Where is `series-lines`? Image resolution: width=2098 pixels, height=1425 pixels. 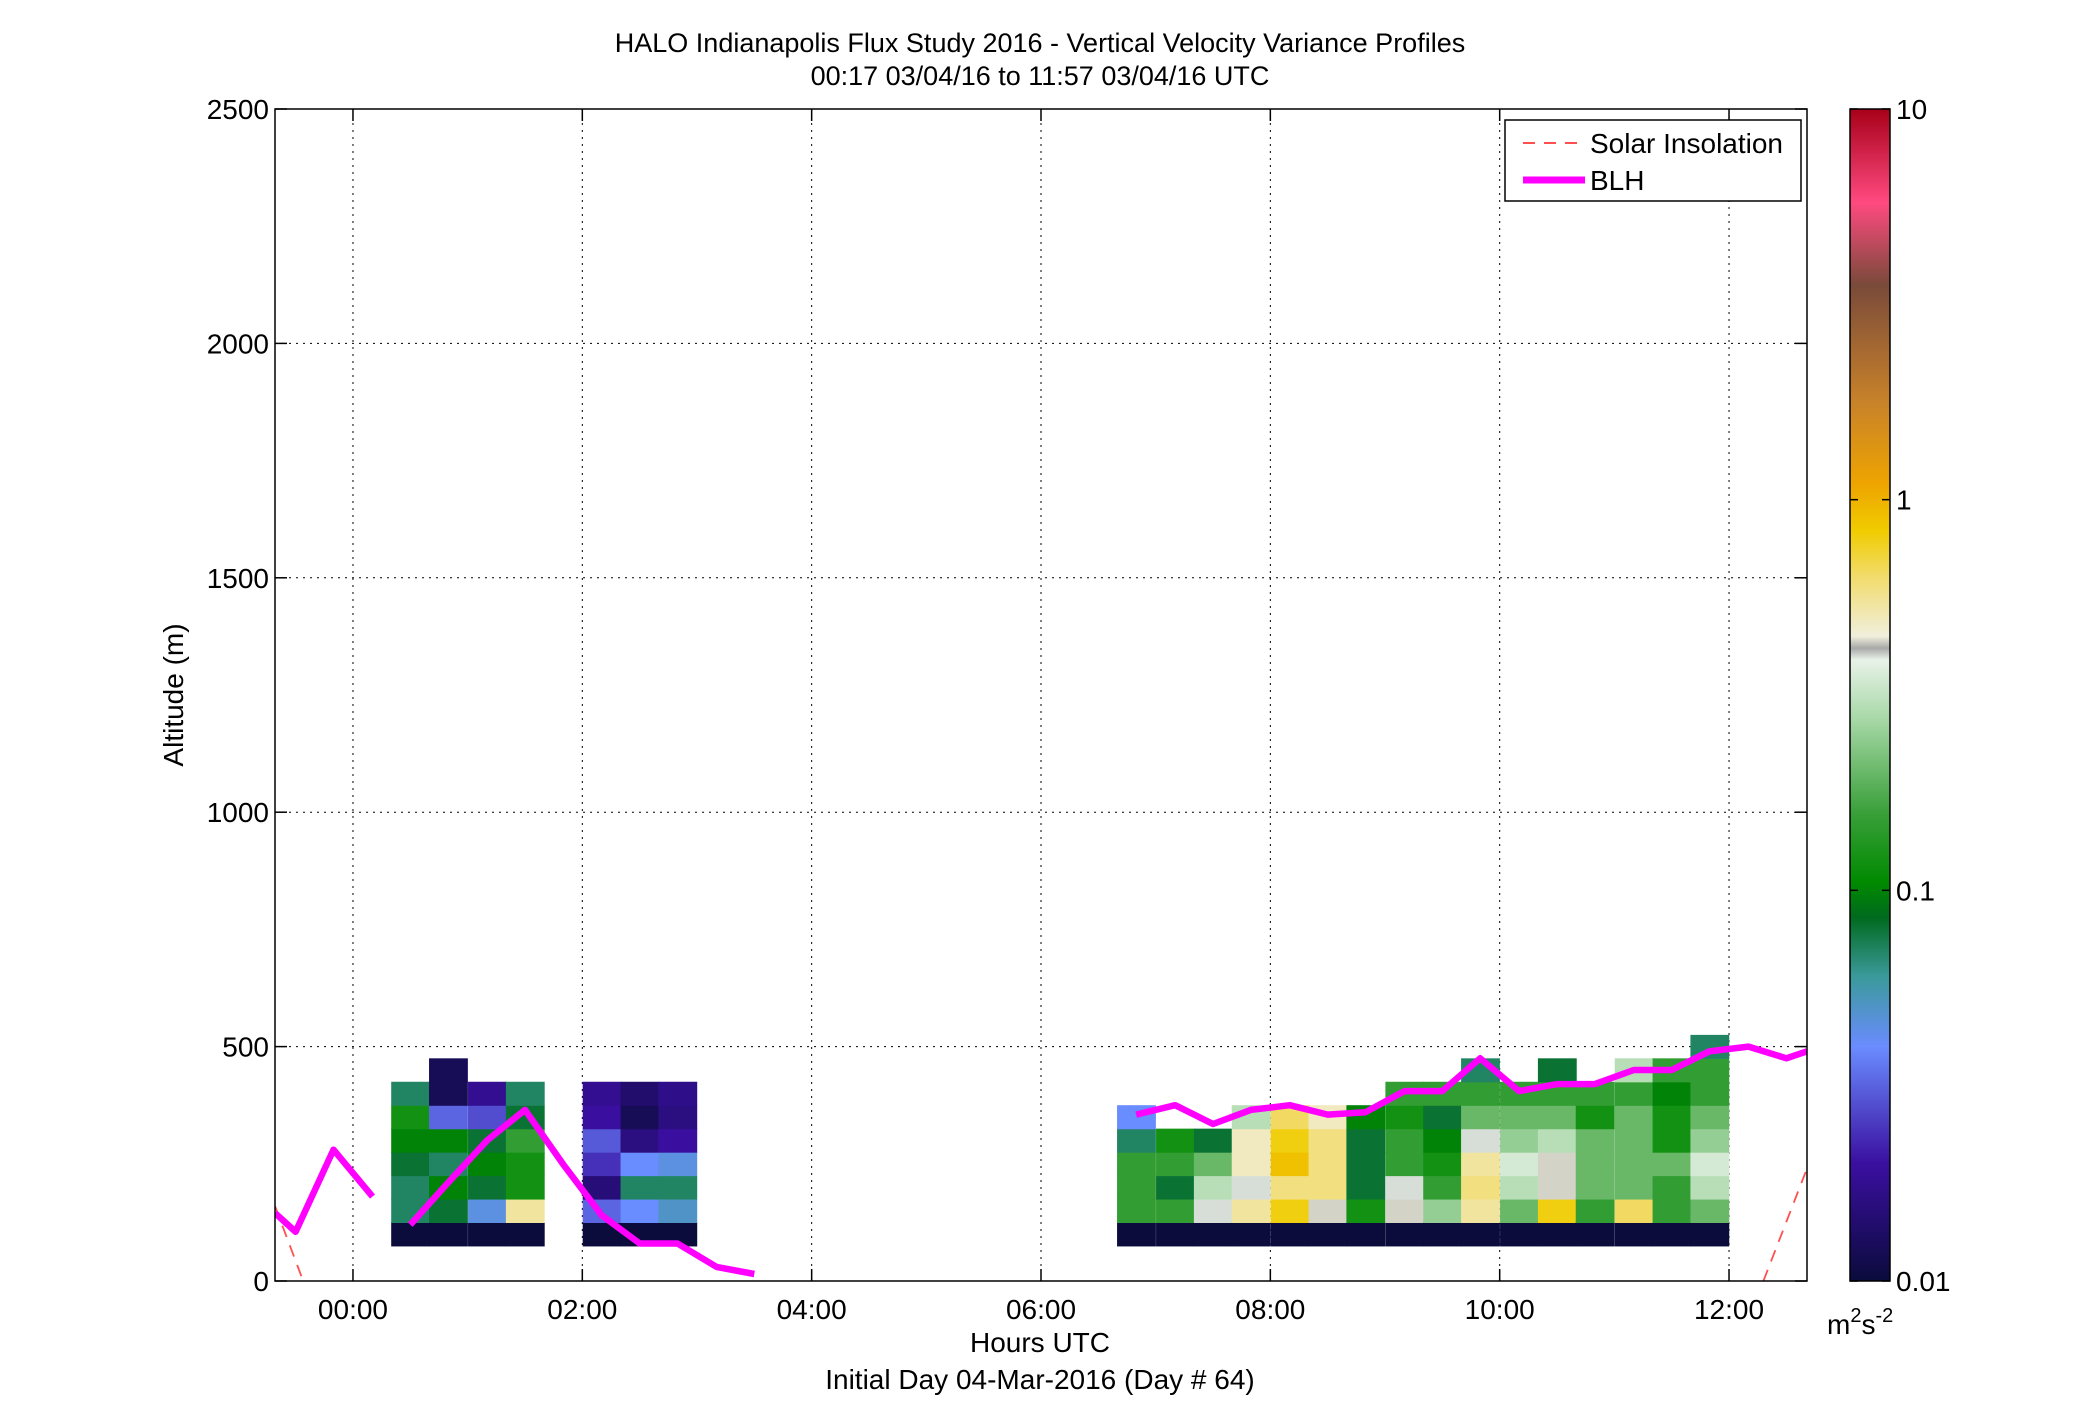 series-lines is located at coordinates (1041, 1162).